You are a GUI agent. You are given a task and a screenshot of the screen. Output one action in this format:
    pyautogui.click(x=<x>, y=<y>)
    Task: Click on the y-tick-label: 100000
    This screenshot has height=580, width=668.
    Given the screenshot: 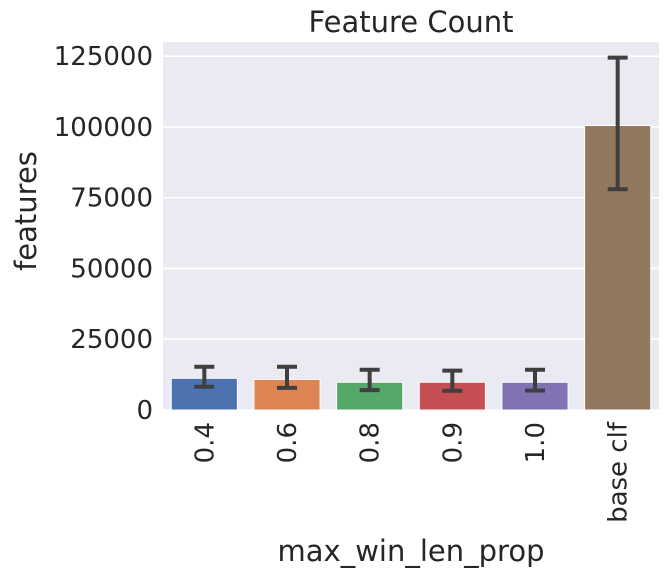 What is the action you would take?
    pyautogui.click(x=103, y=128)
    